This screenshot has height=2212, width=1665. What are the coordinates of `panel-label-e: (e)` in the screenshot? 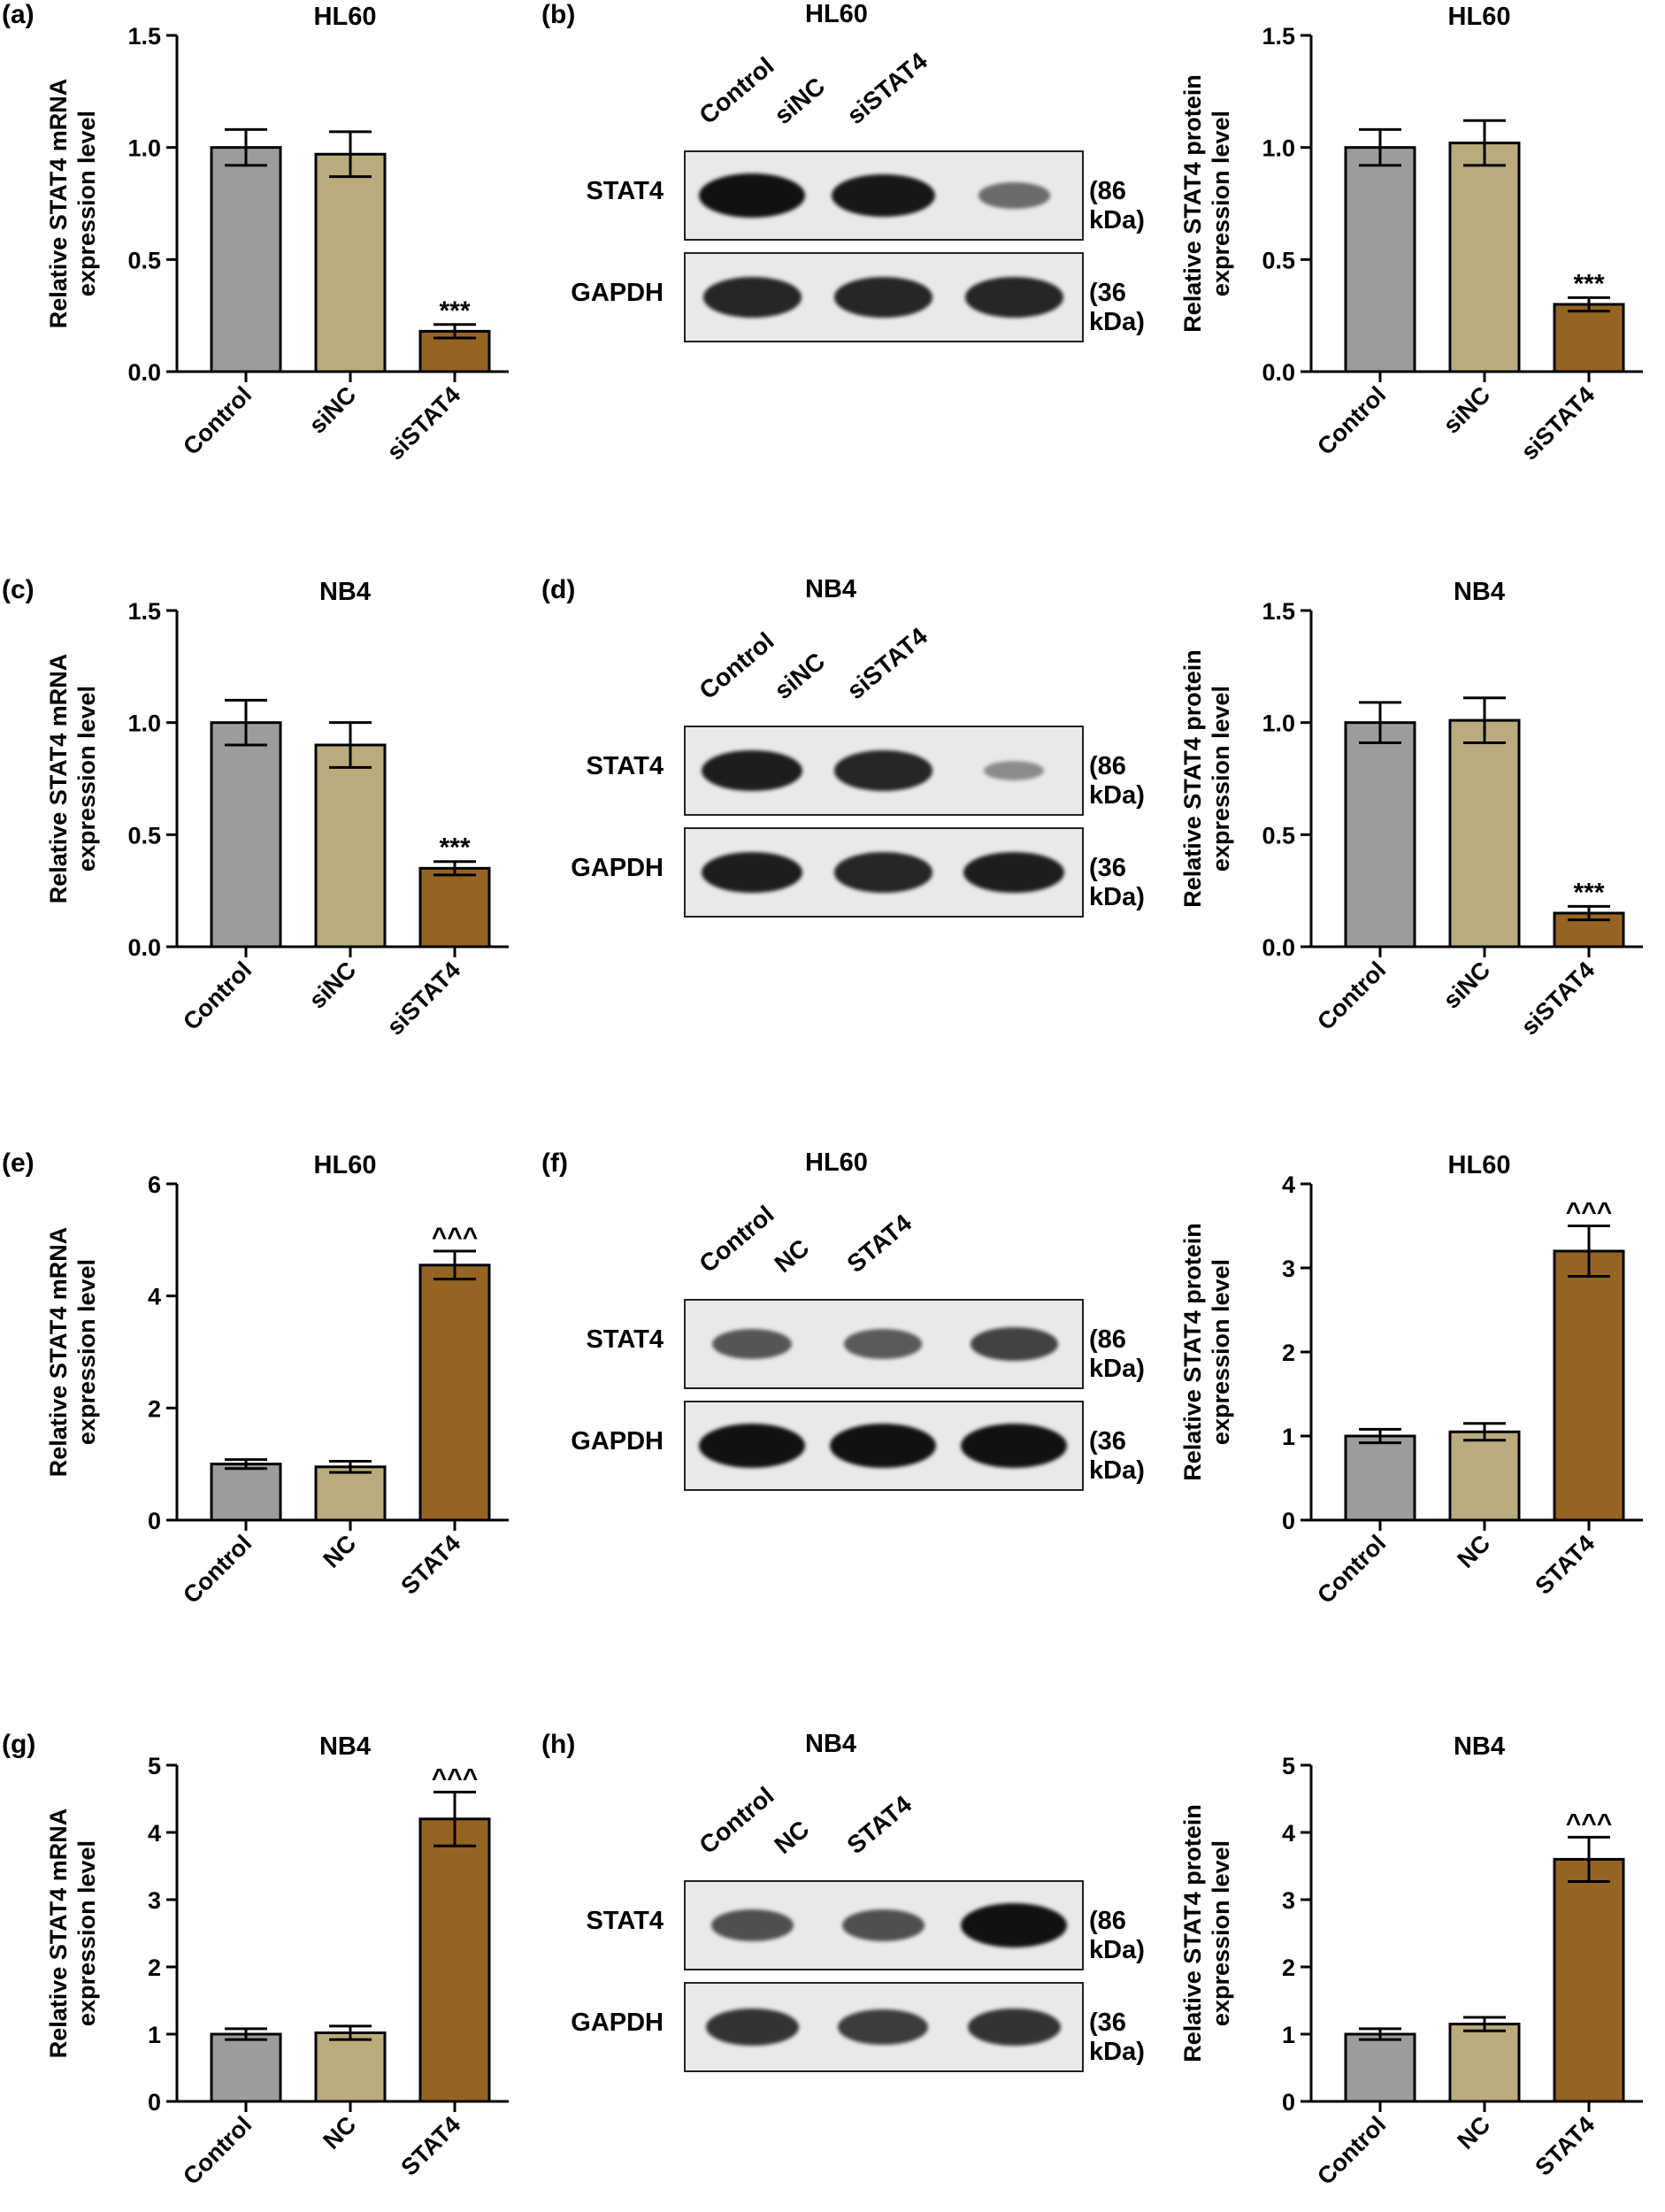 It's located at (18, 1163).